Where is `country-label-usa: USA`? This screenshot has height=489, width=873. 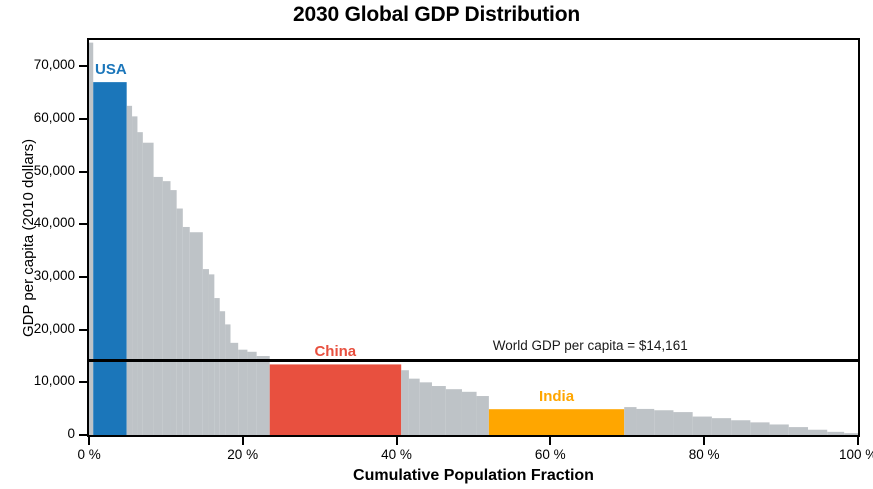
country-label-usa: USA is located at coordinates (111, 70).